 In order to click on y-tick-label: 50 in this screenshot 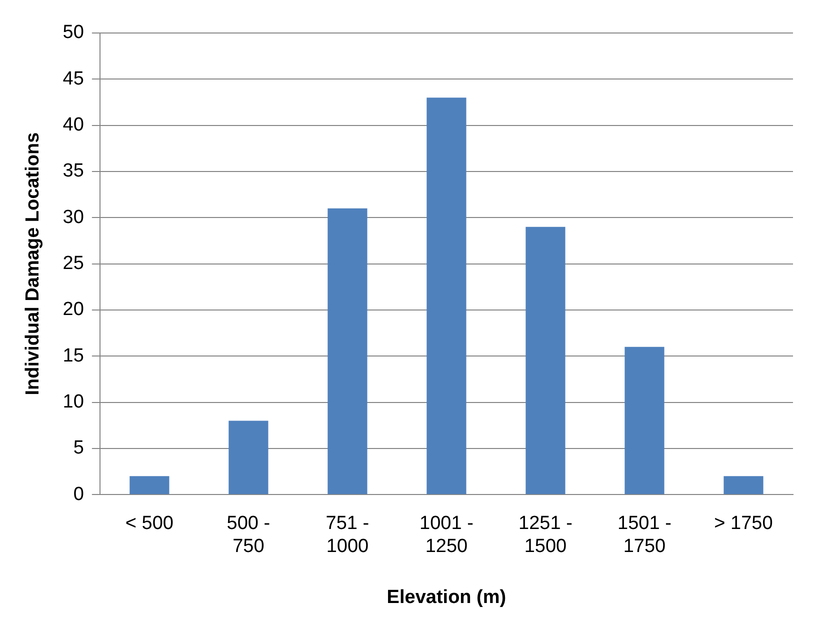, I will do `click(73, 33)`.